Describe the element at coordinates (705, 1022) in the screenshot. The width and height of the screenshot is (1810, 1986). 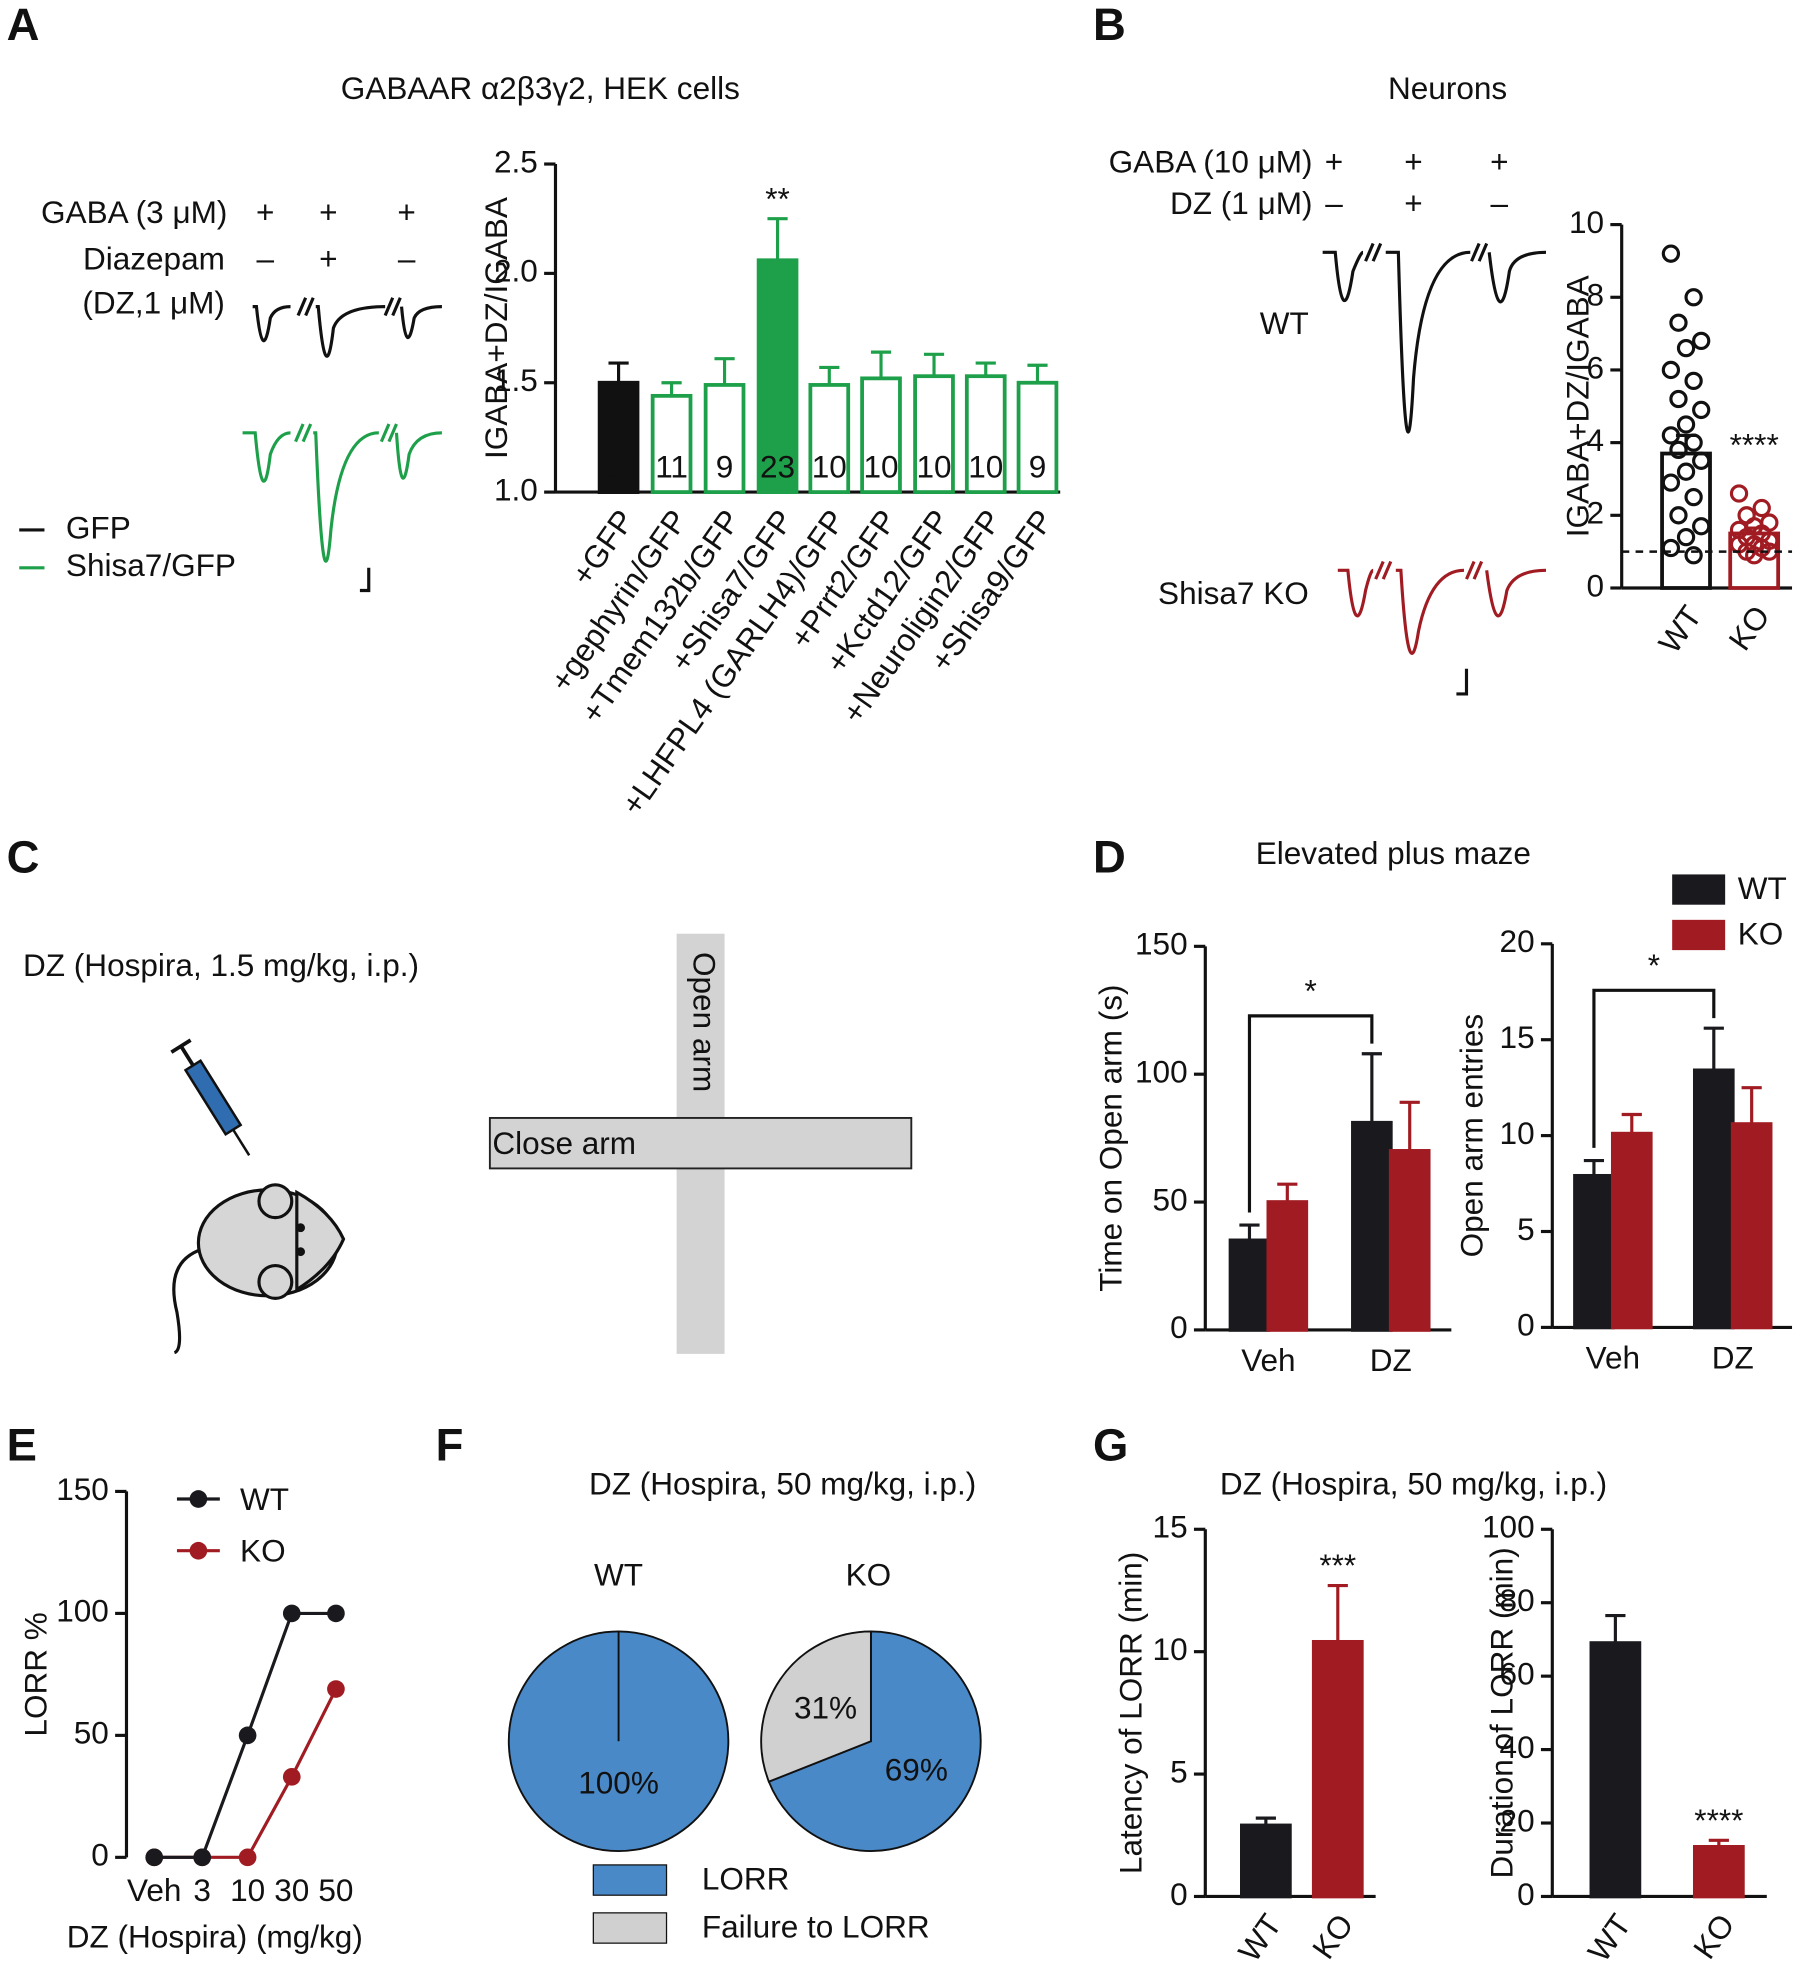
I see `open-arm-label: Open arm` at that location.